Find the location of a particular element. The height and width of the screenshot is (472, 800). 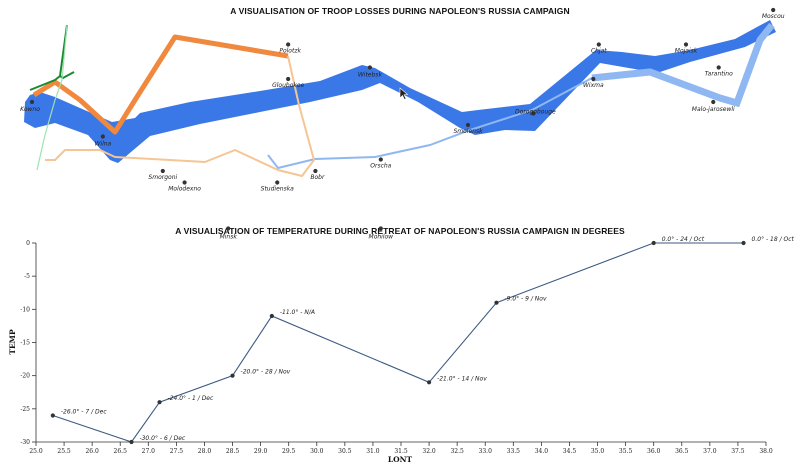

x-tick-label: 32.5 is located at coordinates (457, 451).